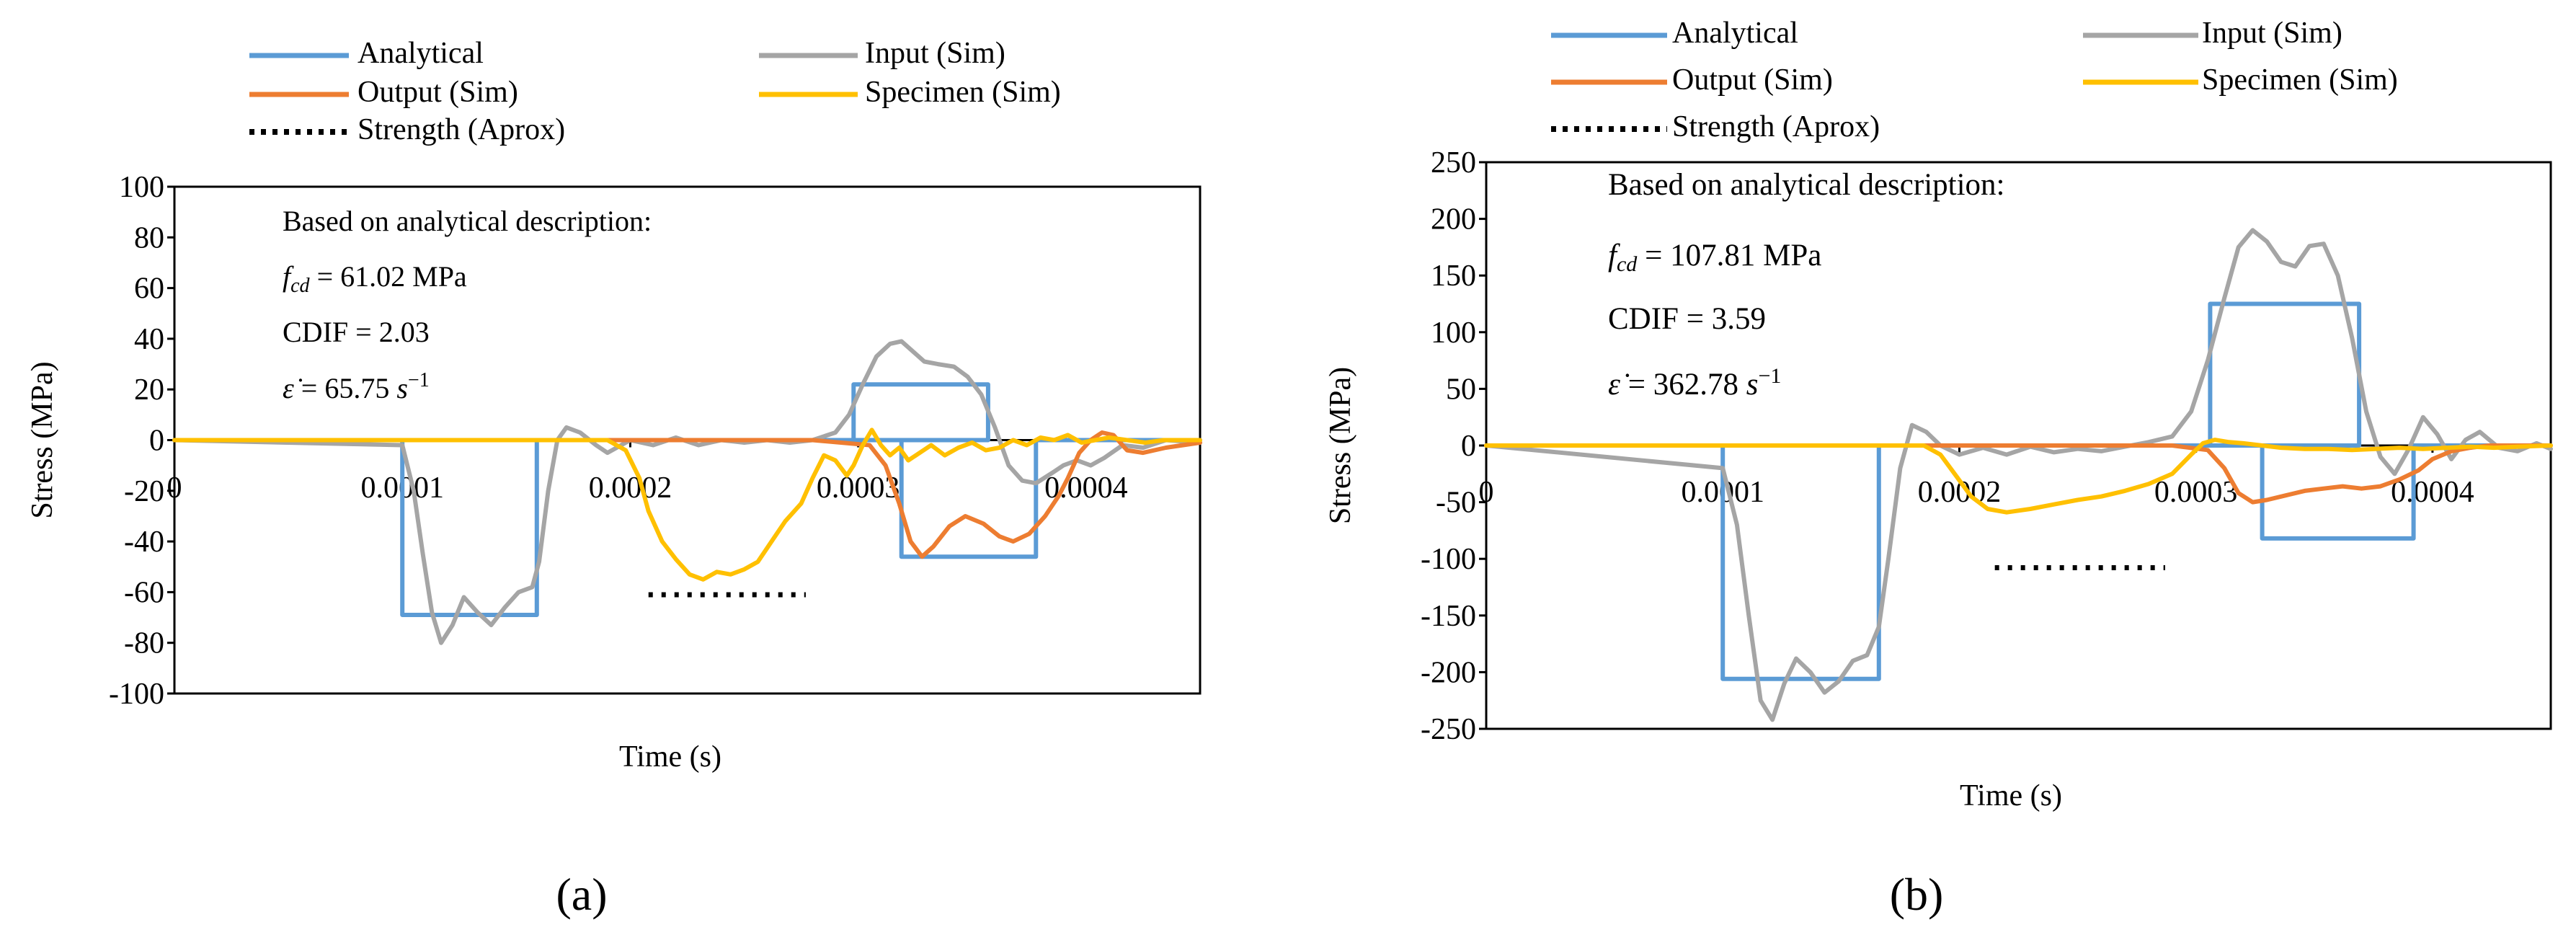 Image resolution: width=2576 pixels, height=935 pixels. I want to click on y-tick-label: -200, so click(1448, 672).